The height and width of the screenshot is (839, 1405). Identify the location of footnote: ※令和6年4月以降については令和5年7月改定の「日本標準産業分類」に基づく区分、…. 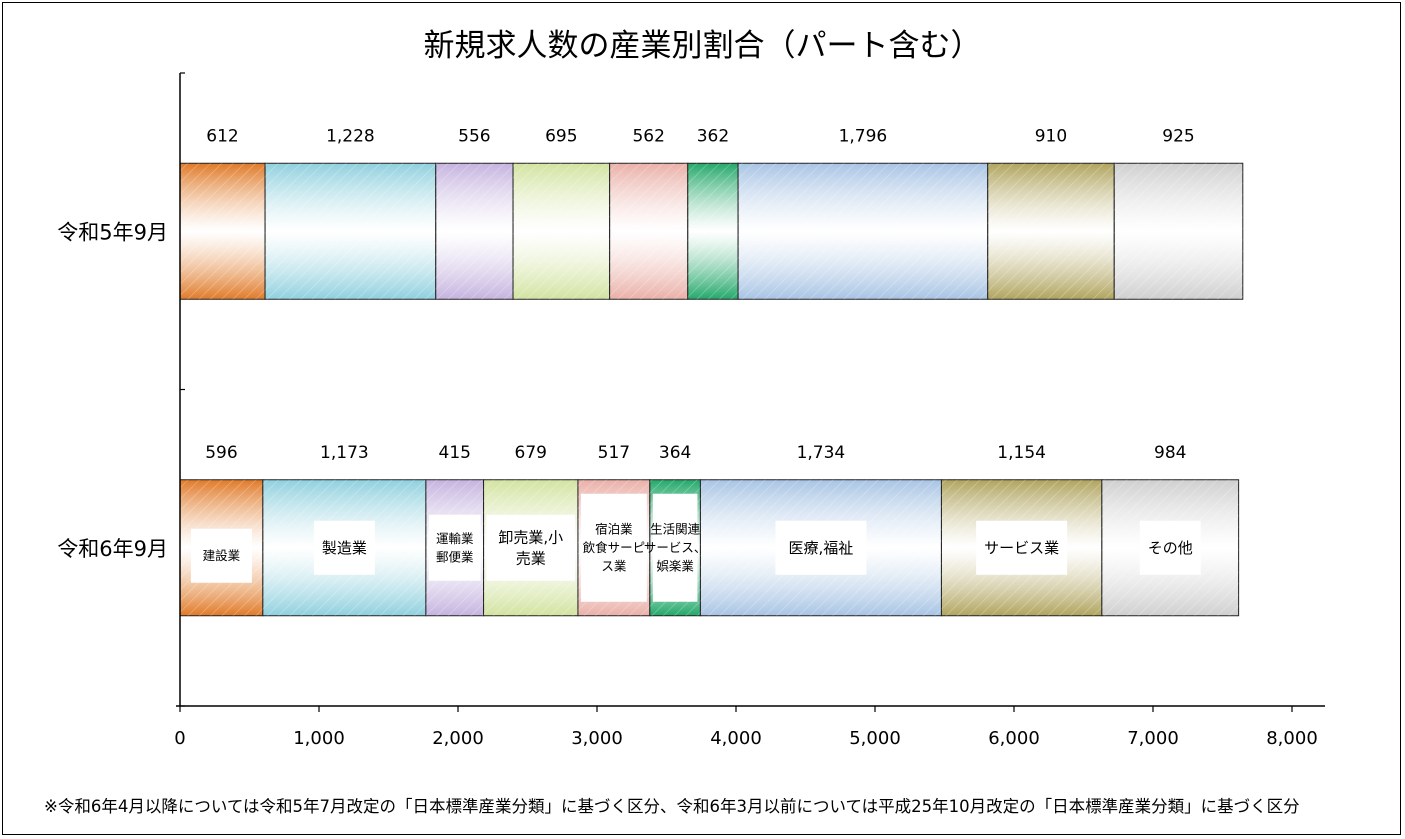
(672, 806).